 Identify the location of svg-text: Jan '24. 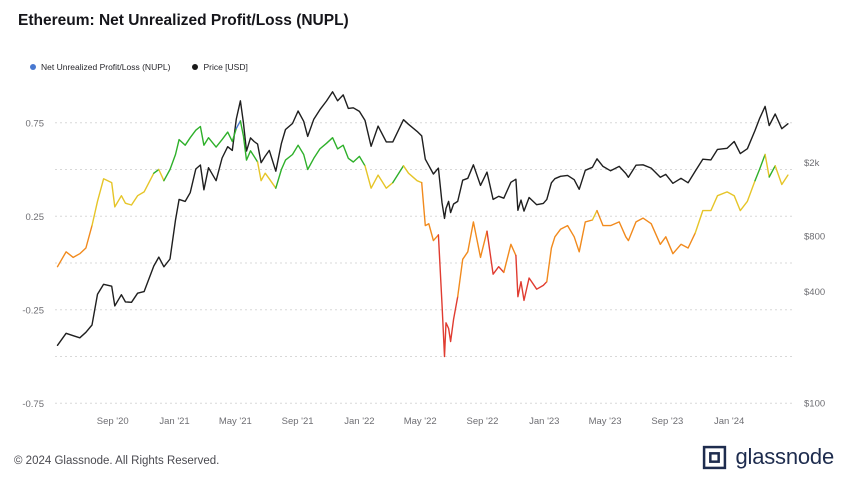
(729, 421).